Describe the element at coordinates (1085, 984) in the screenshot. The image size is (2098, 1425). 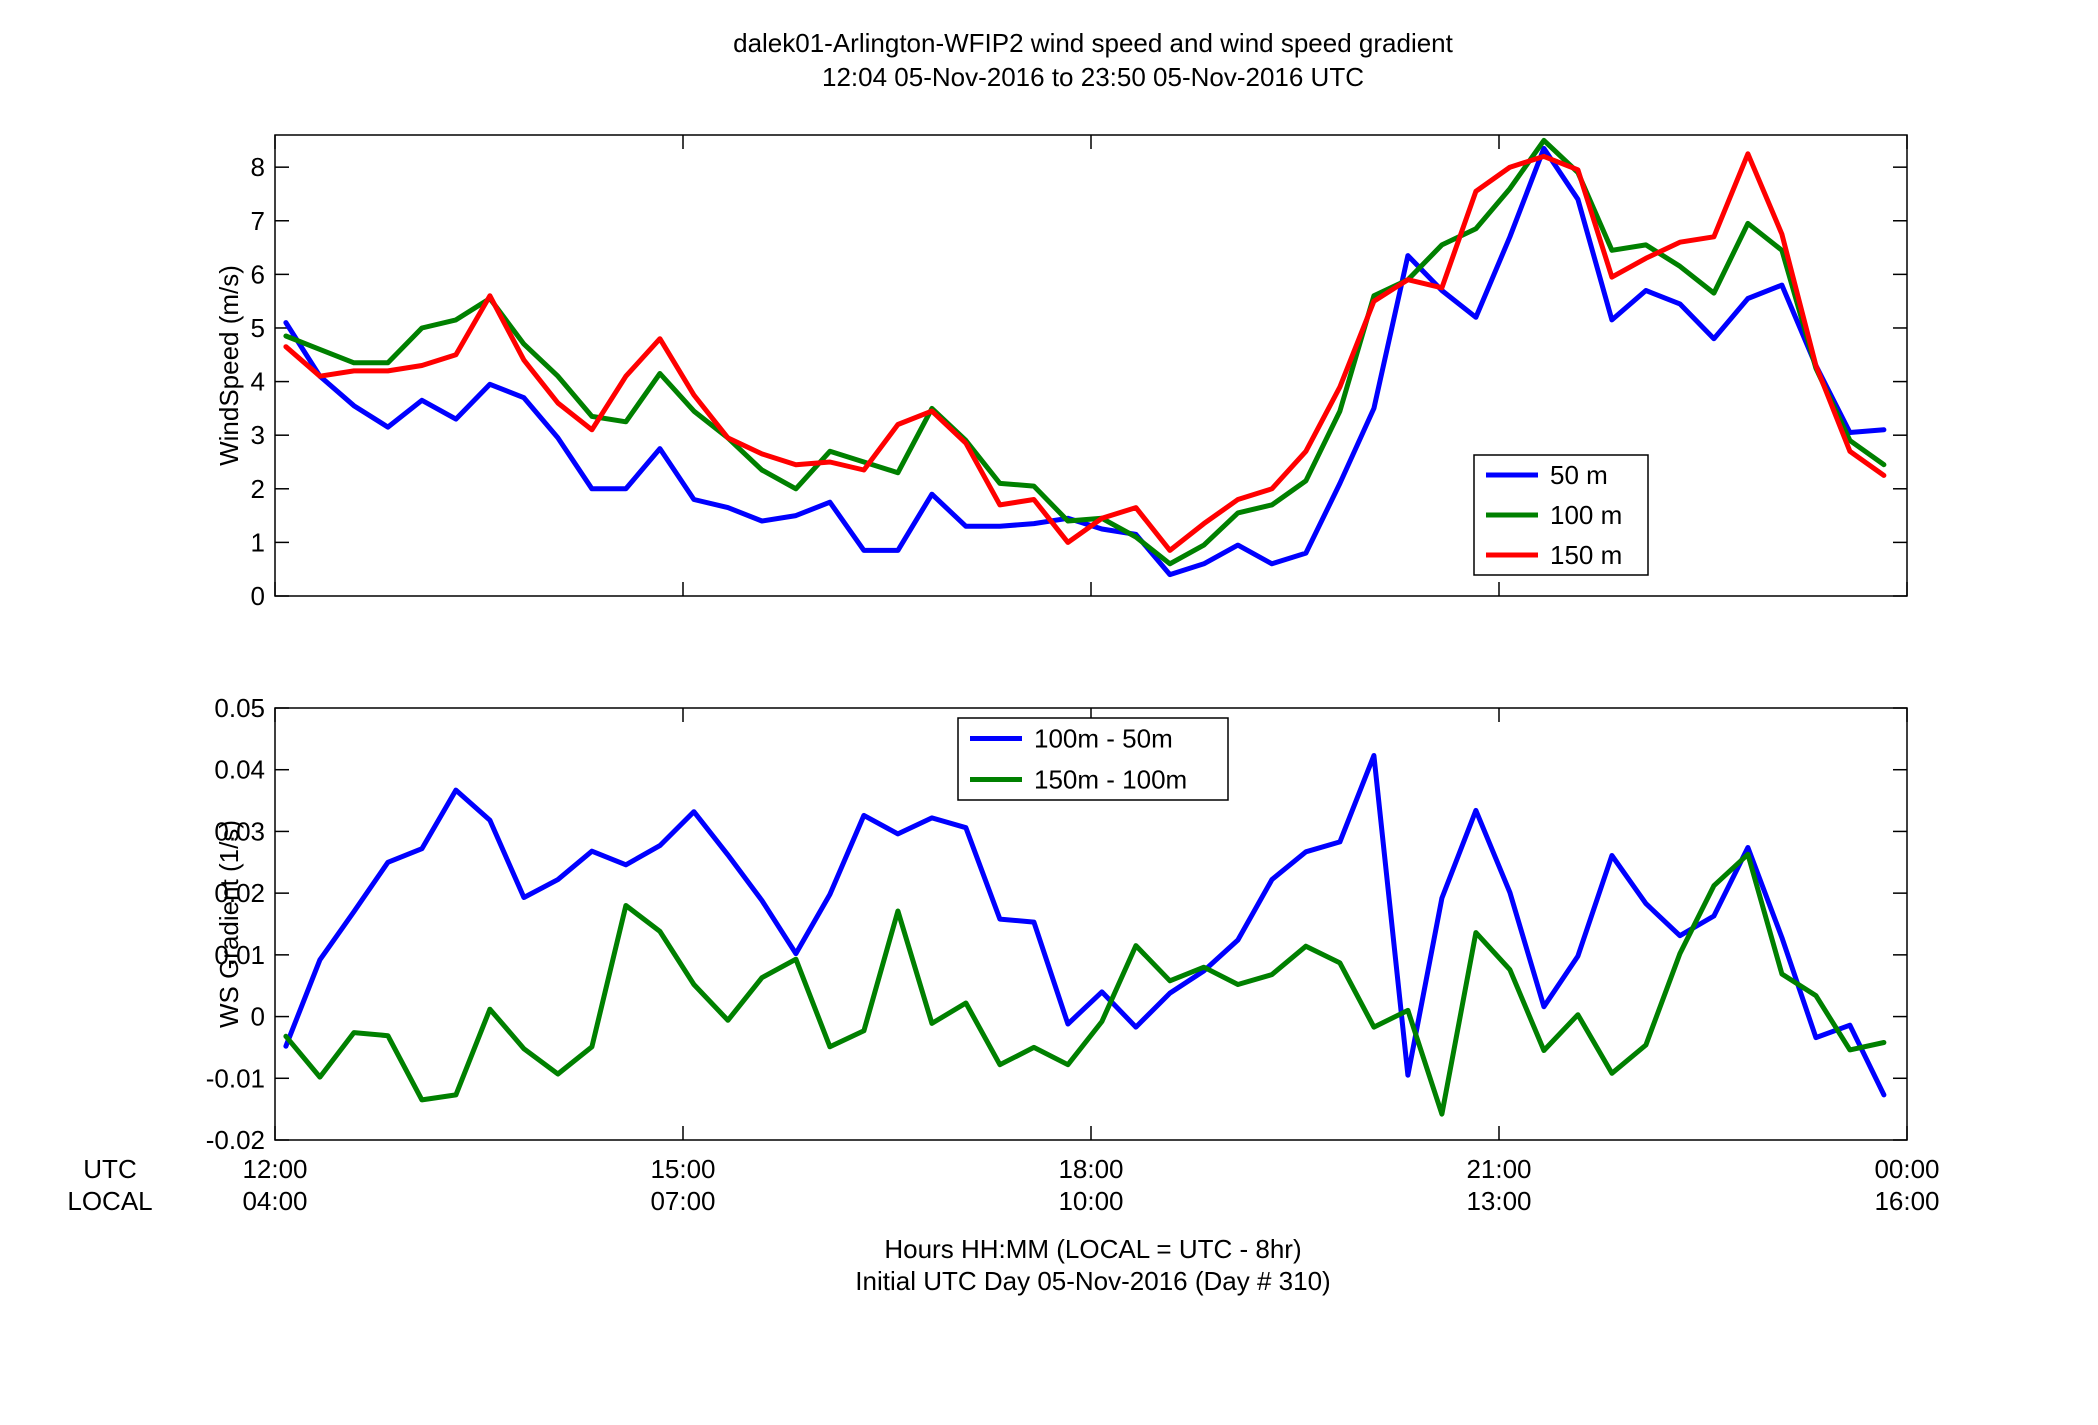
I see `series-line-150m-100m` at that location.